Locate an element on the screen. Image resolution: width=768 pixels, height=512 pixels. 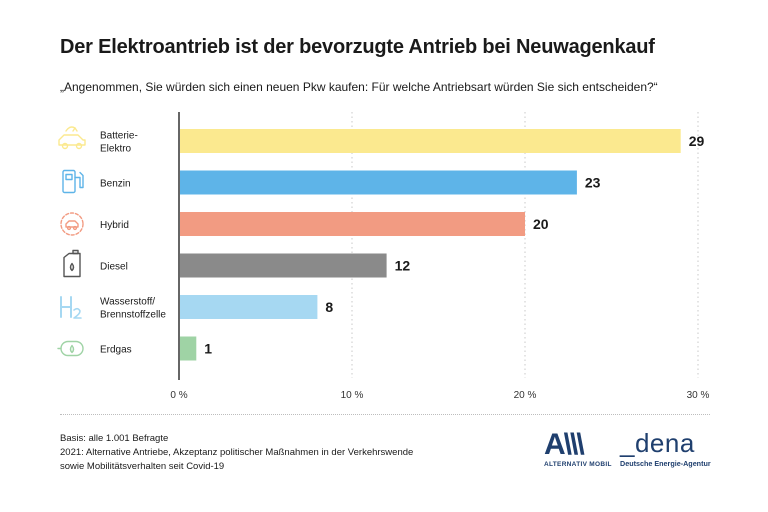
category-label-line: Wasserstoff/ is located at coordinates (127, 302).